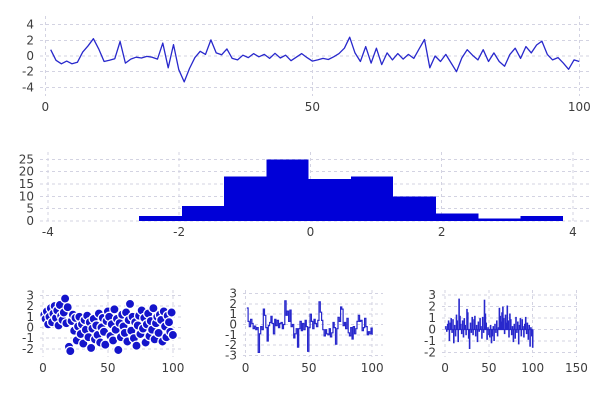  Describe the element at coordinates (26, 184) in the screenshot. I see `y-tick-label: 15` at that location.